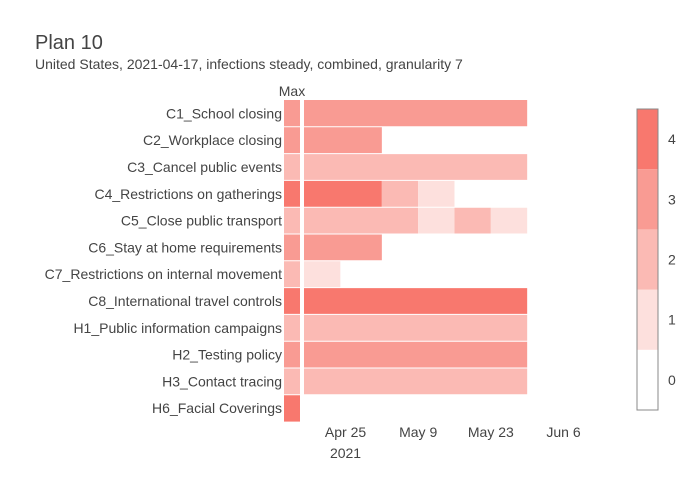 Image resolution: width=700 pixels, height=500 pixels. Describe the element at coordinates (201, 221) in the screenshot. I see `row-label: C5_Close public transport` at that location.